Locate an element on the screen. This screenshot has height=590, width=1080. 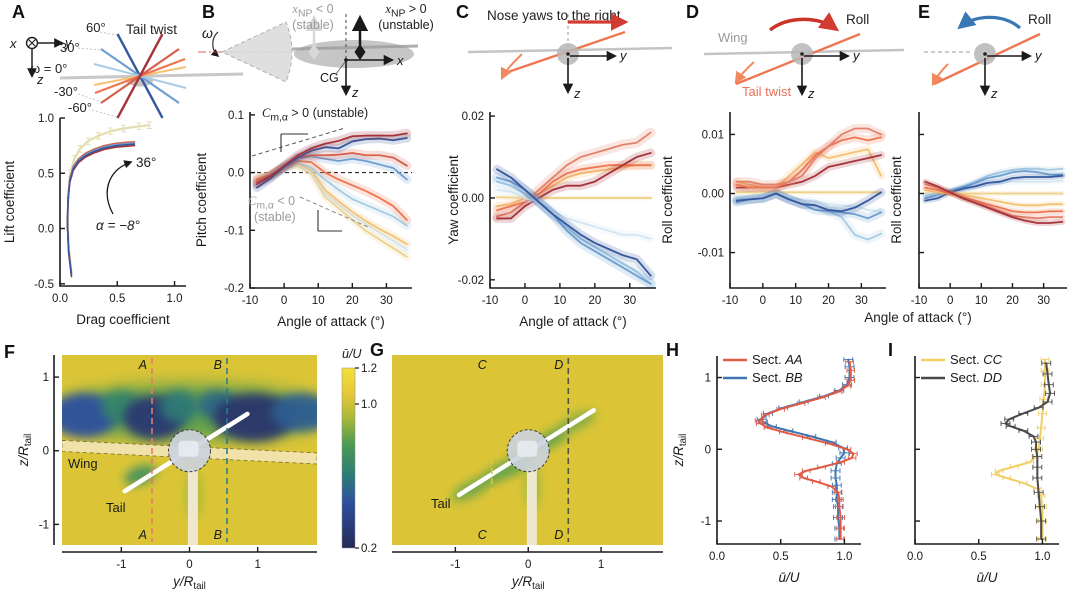
svg-text: y/Rtail is located at coordinates (189, 582).